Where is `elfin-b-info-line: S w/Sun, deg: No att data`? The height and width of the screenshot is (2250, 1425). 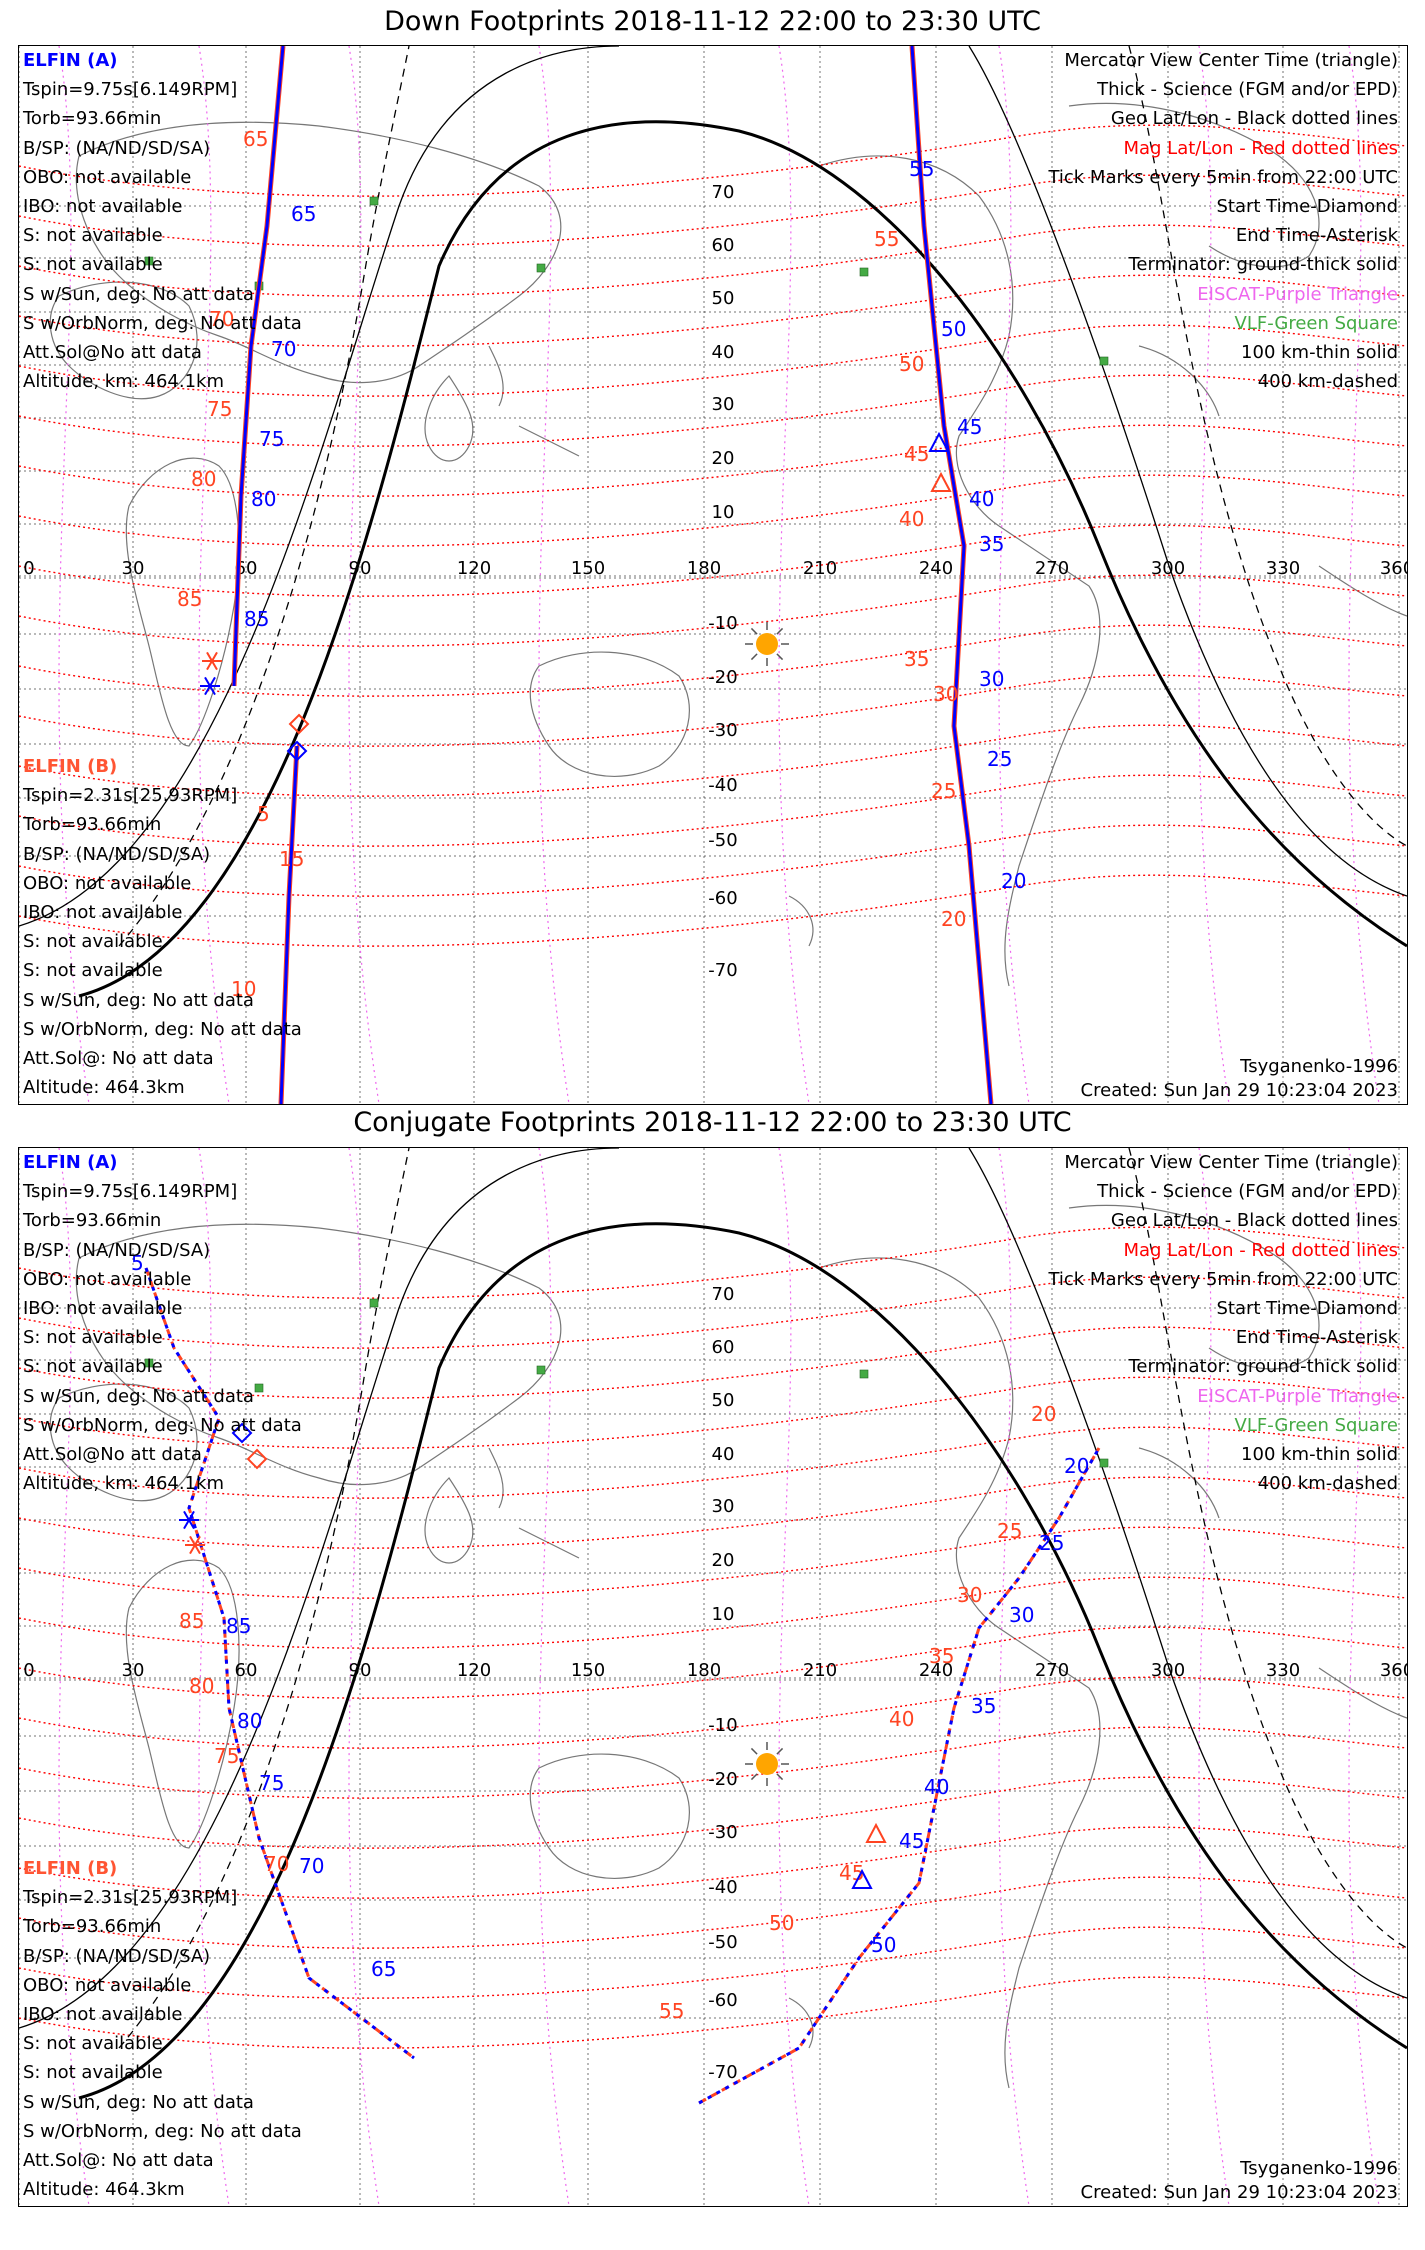 elfin-b-info-line: S w/Sun, deg: No att data is located at coordinates (138, 1000).